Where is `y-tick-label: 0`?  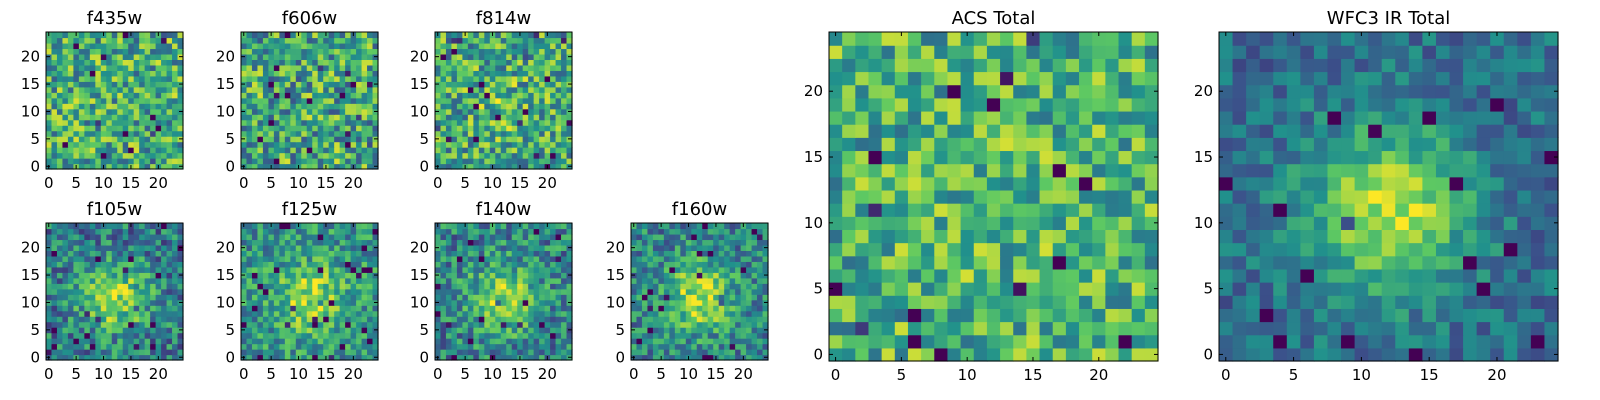 y-tick-label: 0 is located at coordinates (35, 357).